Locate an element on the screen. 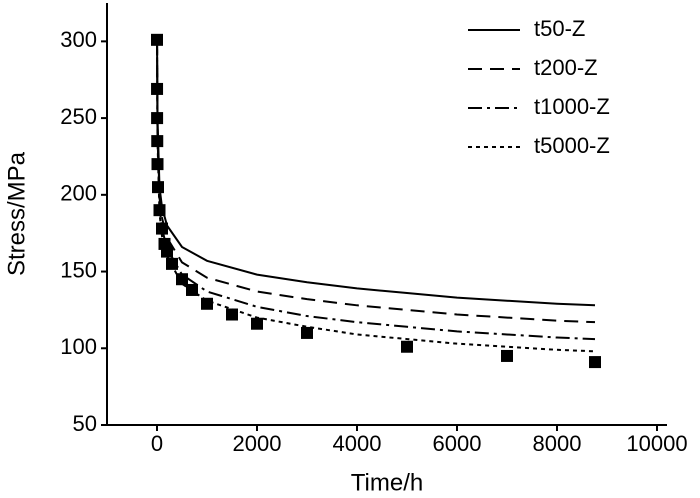 This screenshot has height=498, width=700. legend-label: t200-Z is located at coordinates (566, 67).